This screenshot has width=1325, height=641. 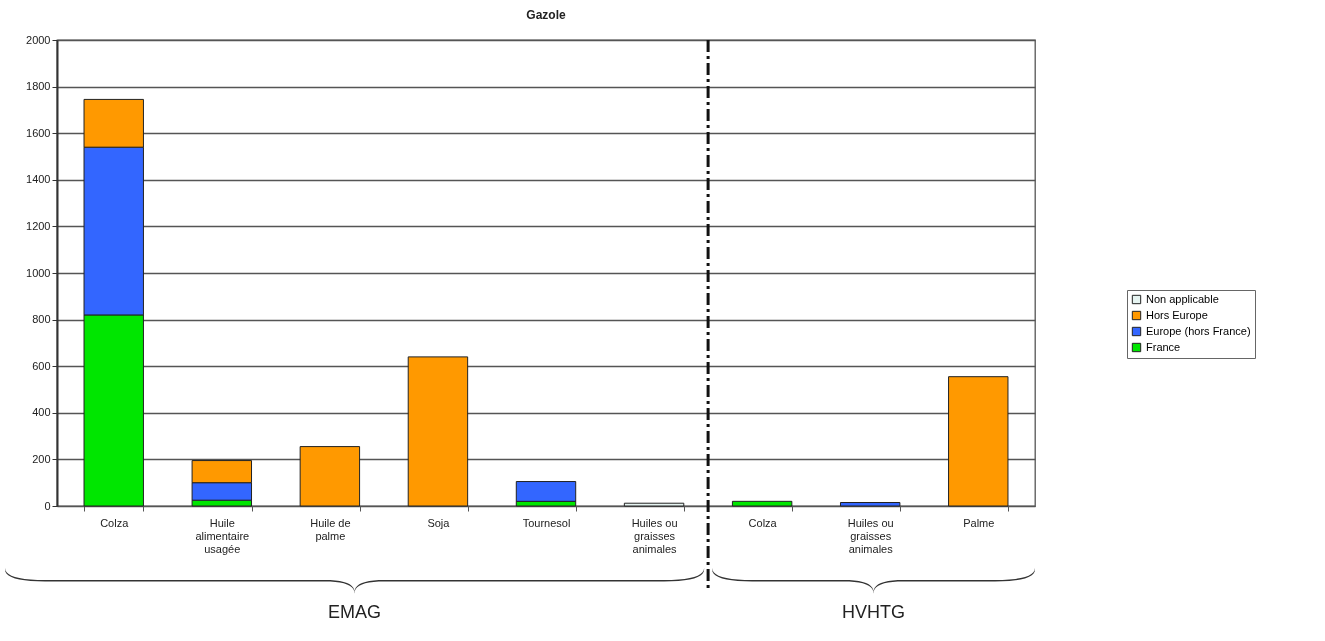 What do you see at coordinates (38, 39) in the screenshot?
I see `y-tick-label: 2000` at bounding box center [38, 39].